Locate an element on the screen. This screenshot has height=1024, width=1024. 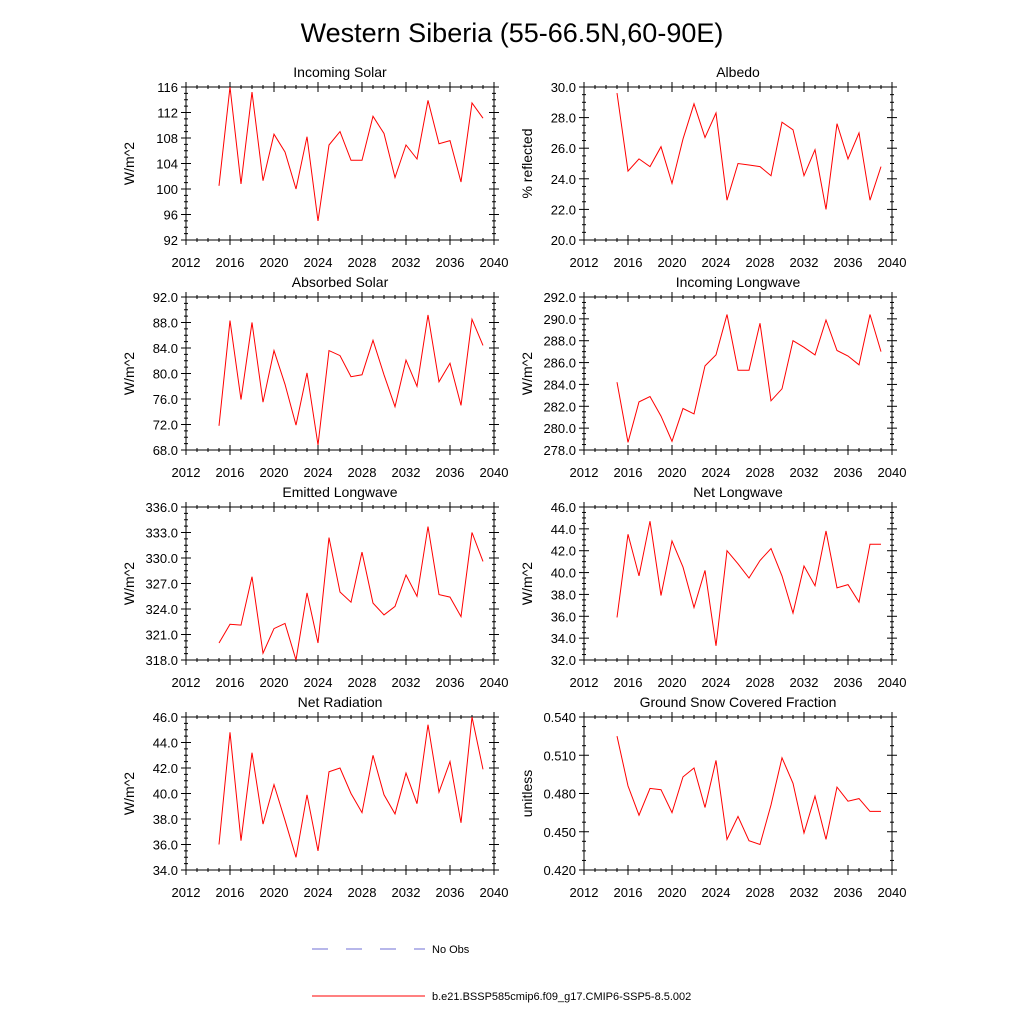
y-tick-label: 40.0 is located at coordinates (165, 794).